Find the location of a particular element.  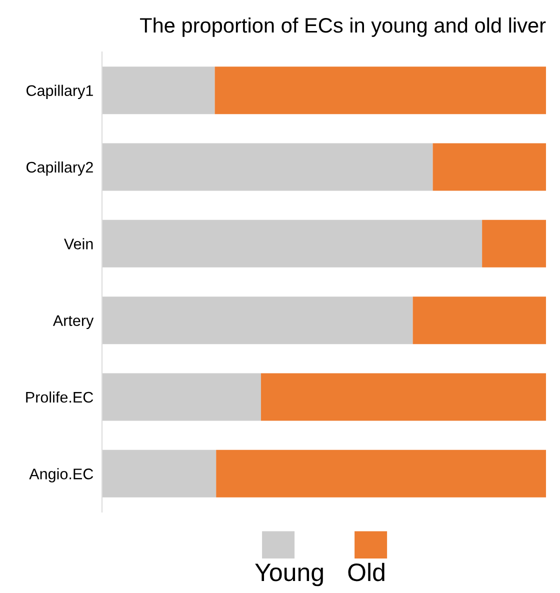

y-tick-label: Capillary1 is located at coordinates (59, 92).